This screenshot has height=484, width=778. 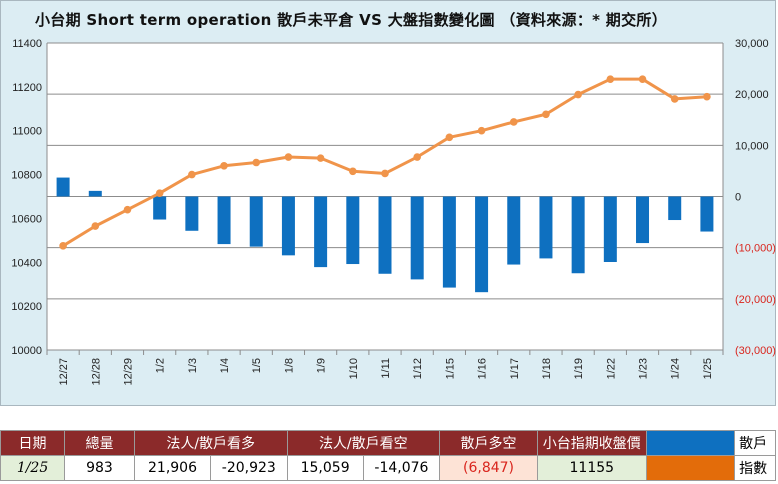 I want to click on left-tick-label: 11200, so click(x=27, y=88).